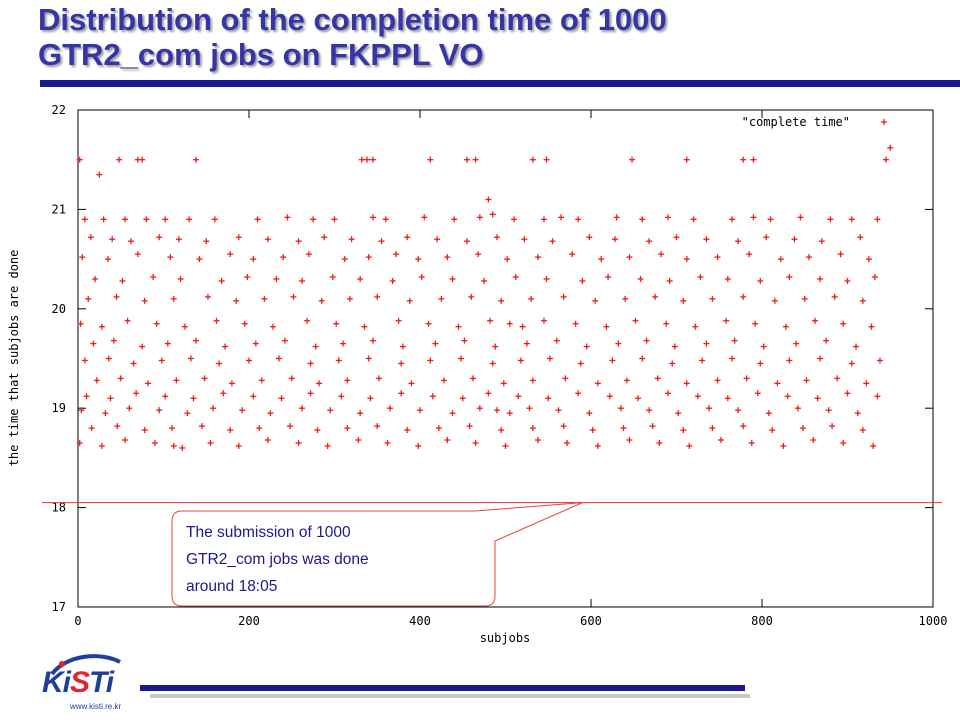 This screenshot has width=960, height=720. I want to click on x-tick-label: 1000, so click(933, 621).